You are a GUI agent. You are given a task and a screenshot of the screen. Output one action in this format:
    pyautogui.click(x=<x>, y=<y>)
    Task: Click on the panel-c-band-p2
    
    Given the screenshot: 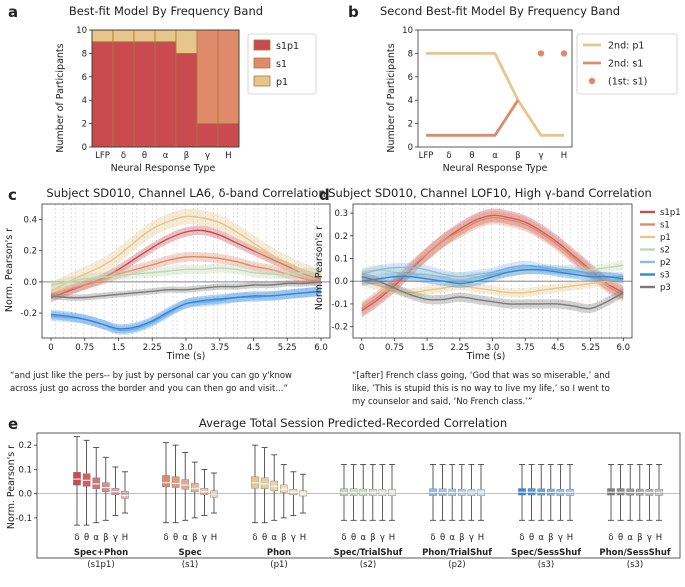 What is the action you would take?
    pyautogui.click(x=186, y=311)
    